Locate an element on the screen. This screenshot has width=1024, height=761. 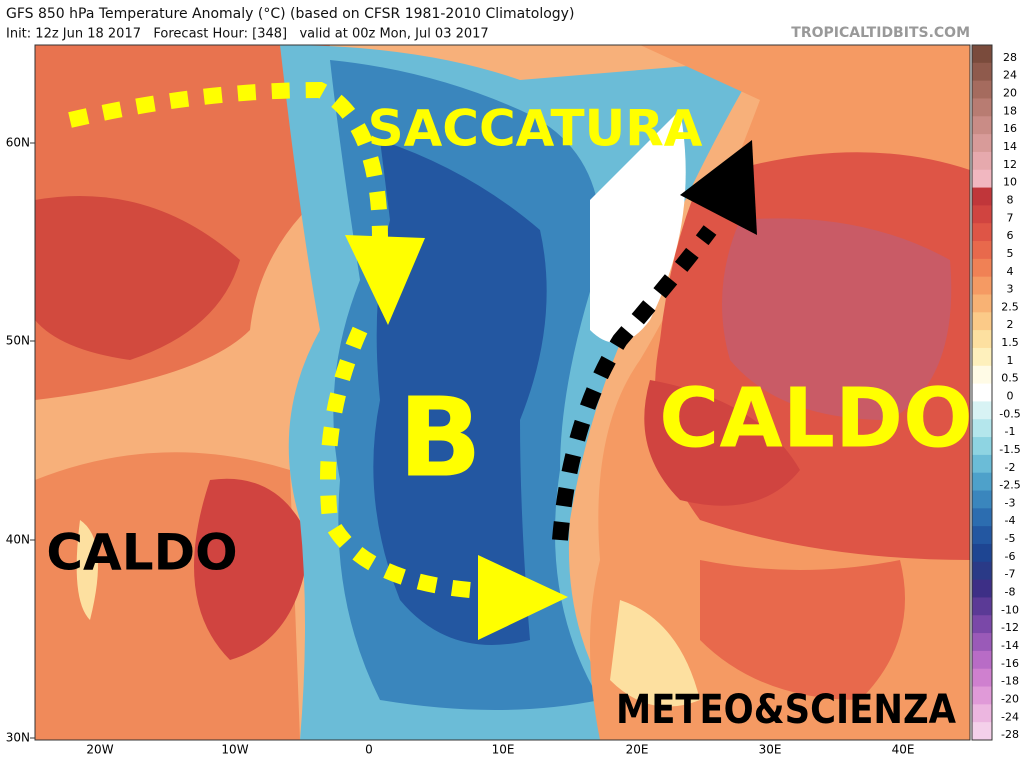
colorbar-label: -8 is located at coordinates (1010, 592).